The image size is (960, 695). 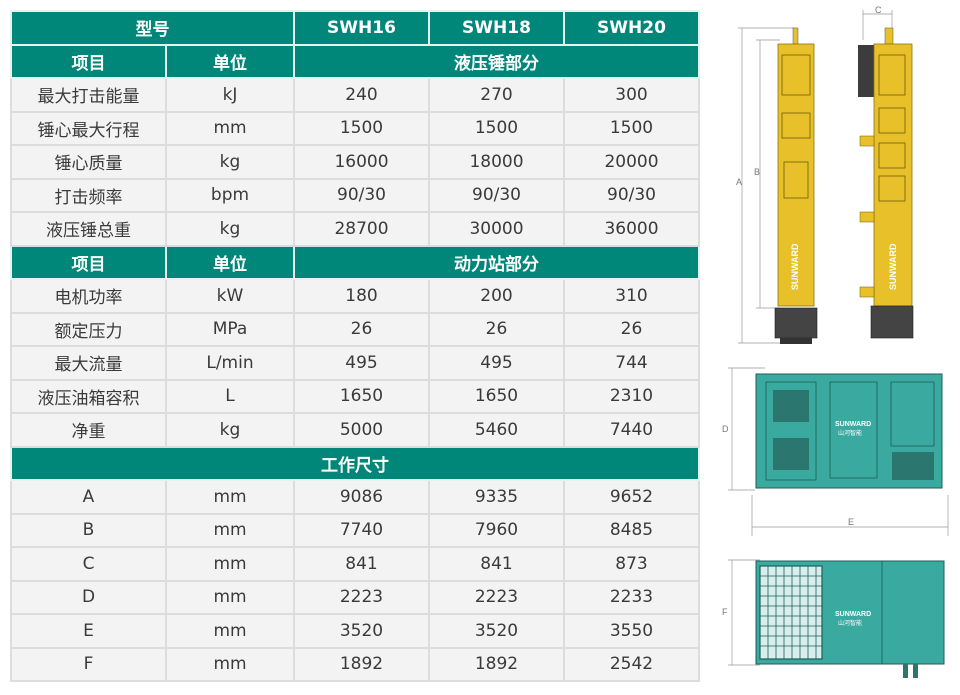 What do you see at coordinates (361, 95) in the screenshot?
I see `value-cell: 240` at bounding box center [361, 95].